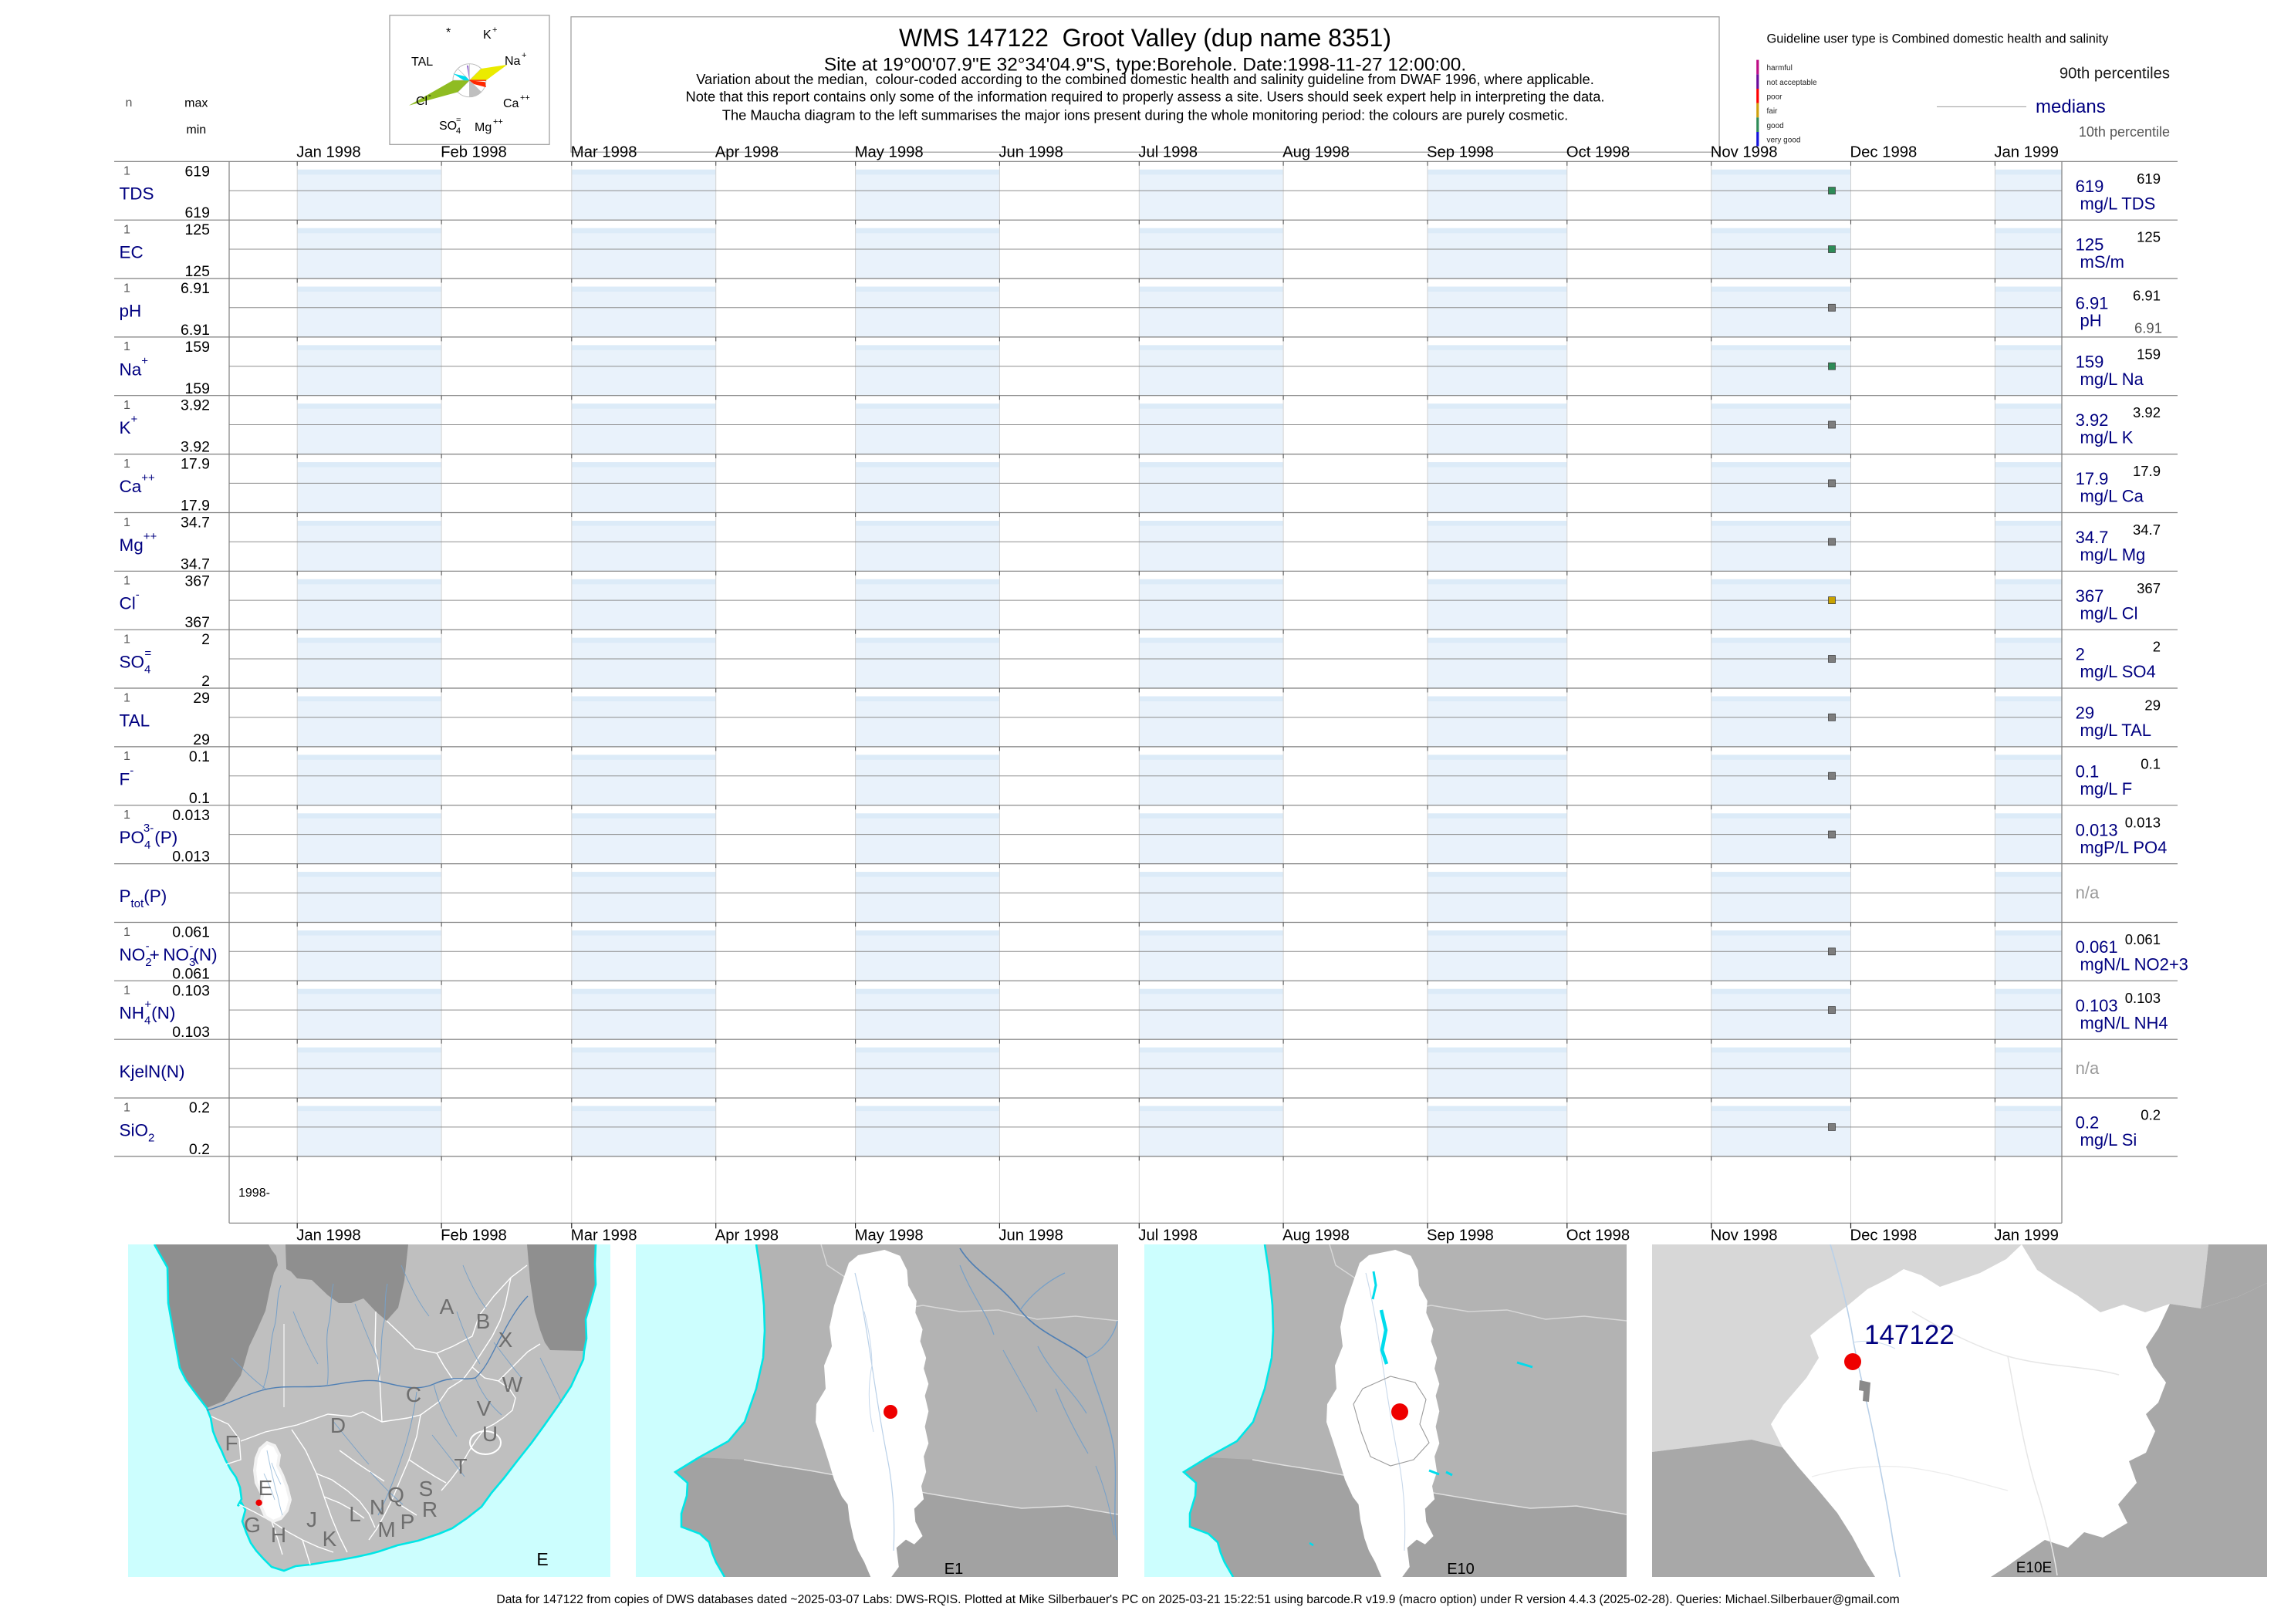  What do you see at coordinates (377, 1507) in the screenshot?
I see `svg-text: N` at bounding box center [377, 1507].